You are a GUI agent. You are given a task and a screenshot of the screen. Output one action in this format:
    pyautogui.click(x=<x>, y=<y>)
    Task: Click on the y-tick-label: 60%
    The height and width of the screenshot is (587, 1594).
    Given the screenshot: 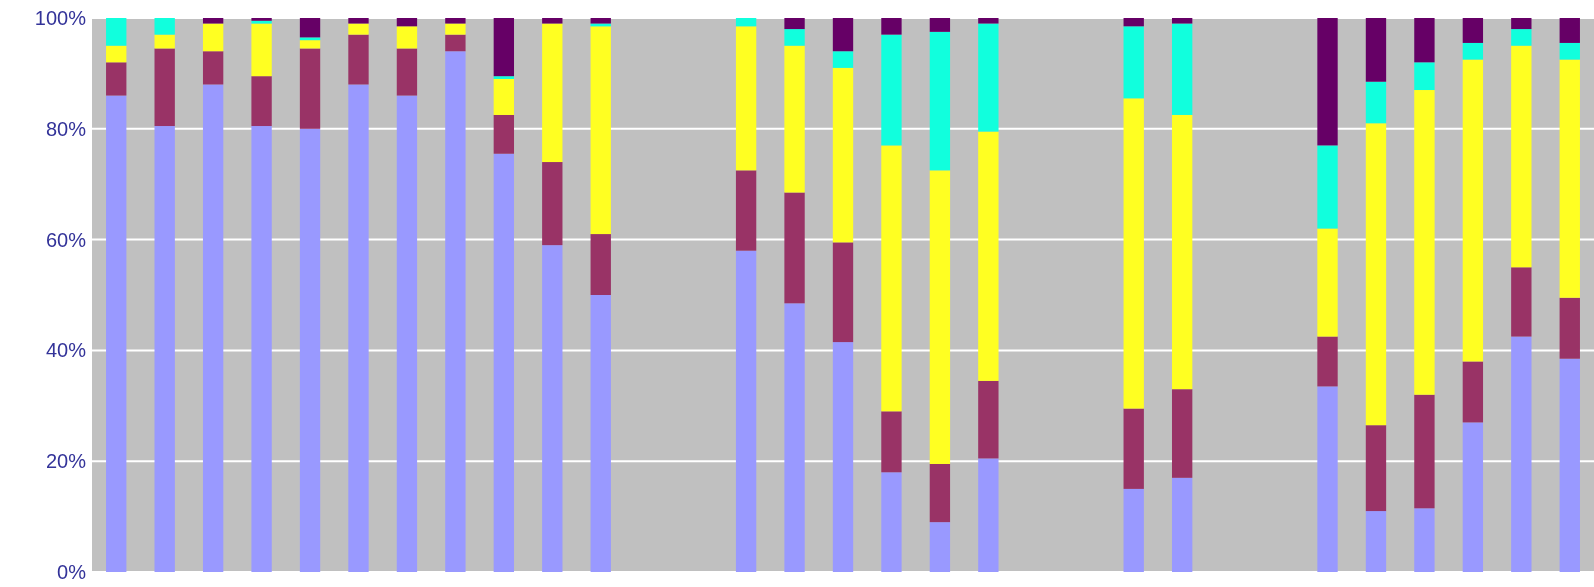 What is the action you would take?
    pyautogui.click(x=66, y=239)
    